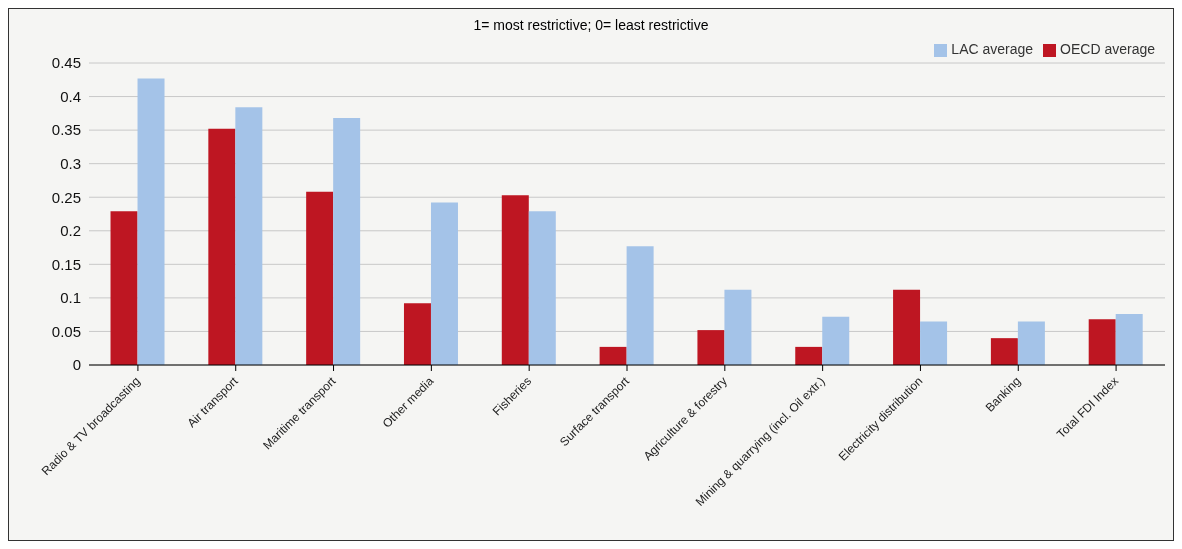 Image resolution: width=1182 pixels, height=549 pixels. I want to click on y-tick-label: 0, so click(76, 365).